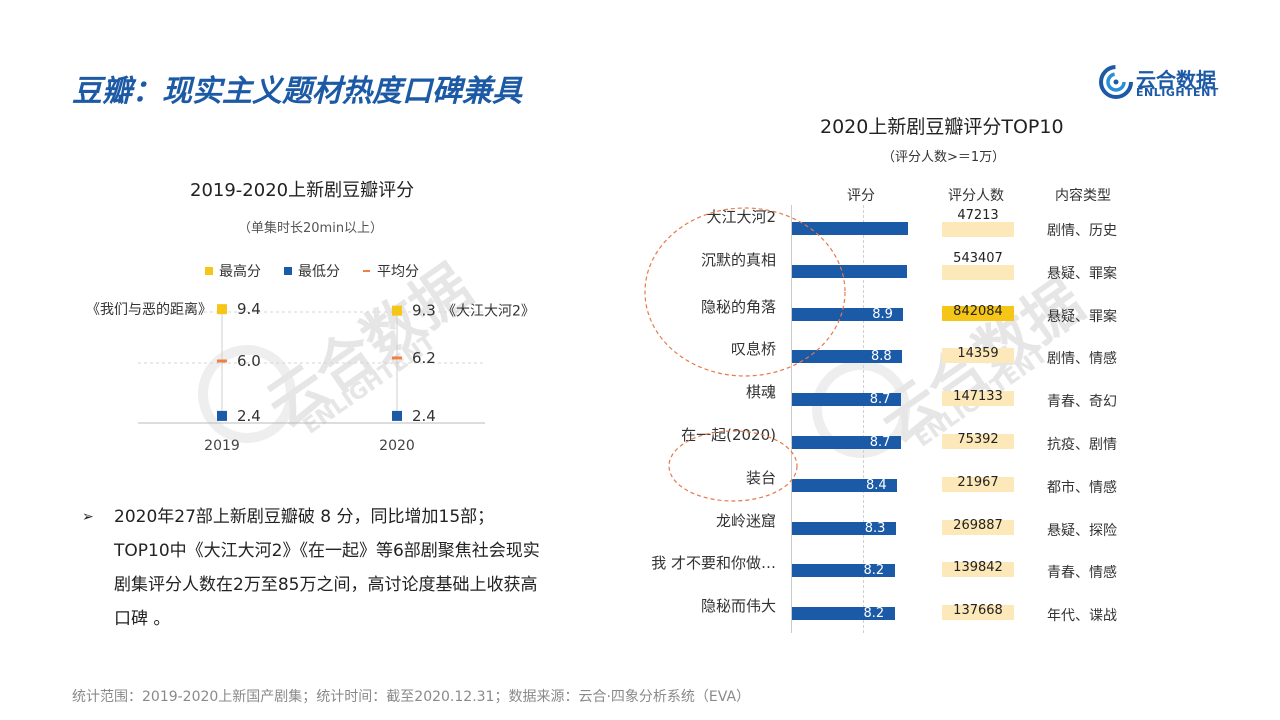 The height and width of the screenshot is (720, 1280). I want to click on page-title: 豆瓣：现实主义题材热度口碑兼具, so click(297, 91).